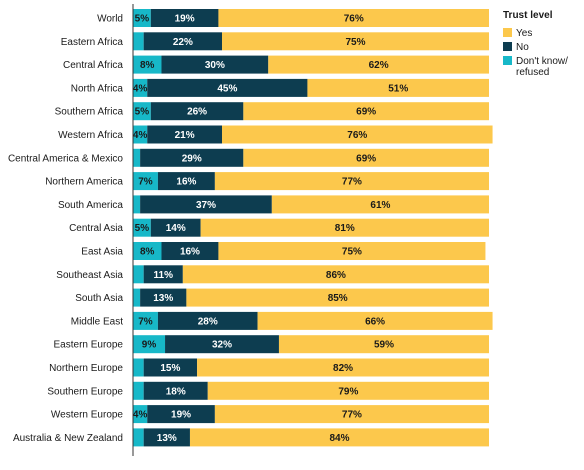 The height and width of the screenshot is (470, 584). I want to click on legend-title: Trust level, so click(528, 15).